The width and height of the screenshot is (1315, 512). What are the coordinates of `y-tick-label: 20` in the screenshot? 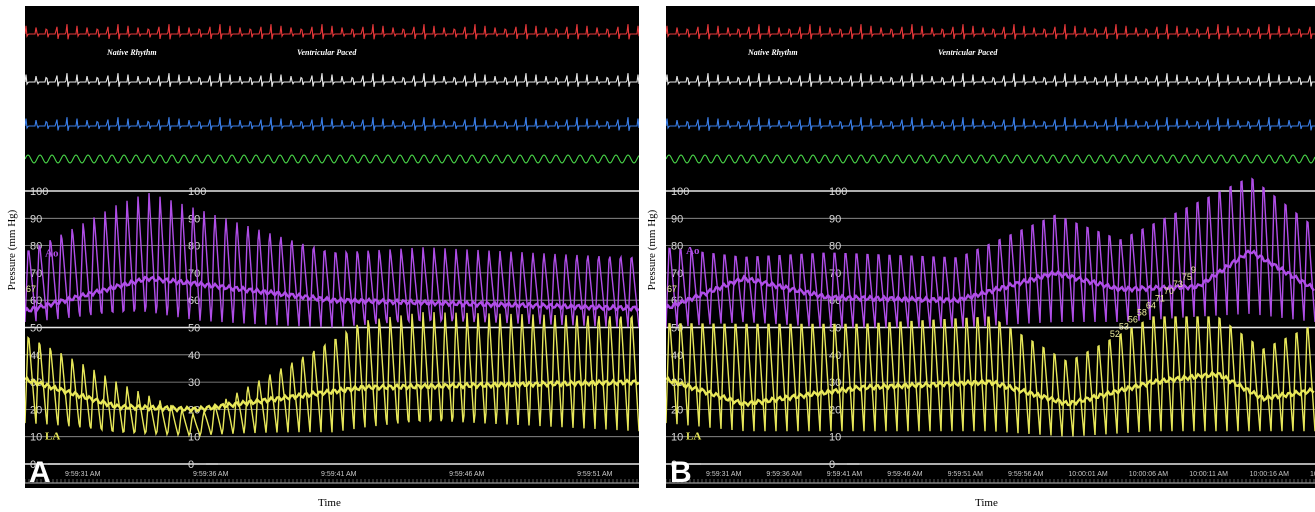 It's located at (194, 410).